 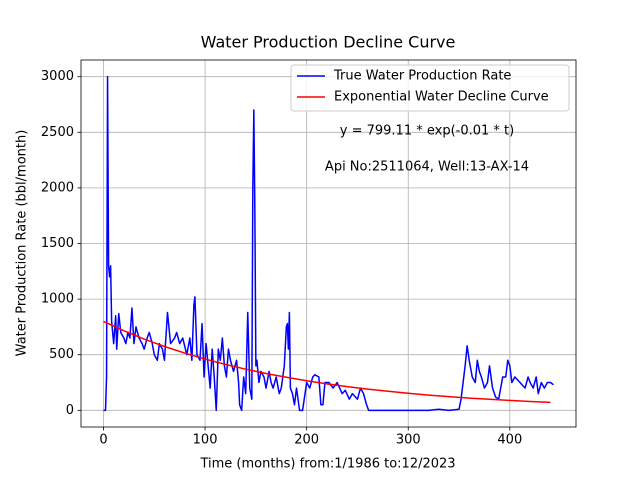 What do you see at coordinates (430, 88) in the screenshot?
I see `legend-box` at bounding box center [430, 88].